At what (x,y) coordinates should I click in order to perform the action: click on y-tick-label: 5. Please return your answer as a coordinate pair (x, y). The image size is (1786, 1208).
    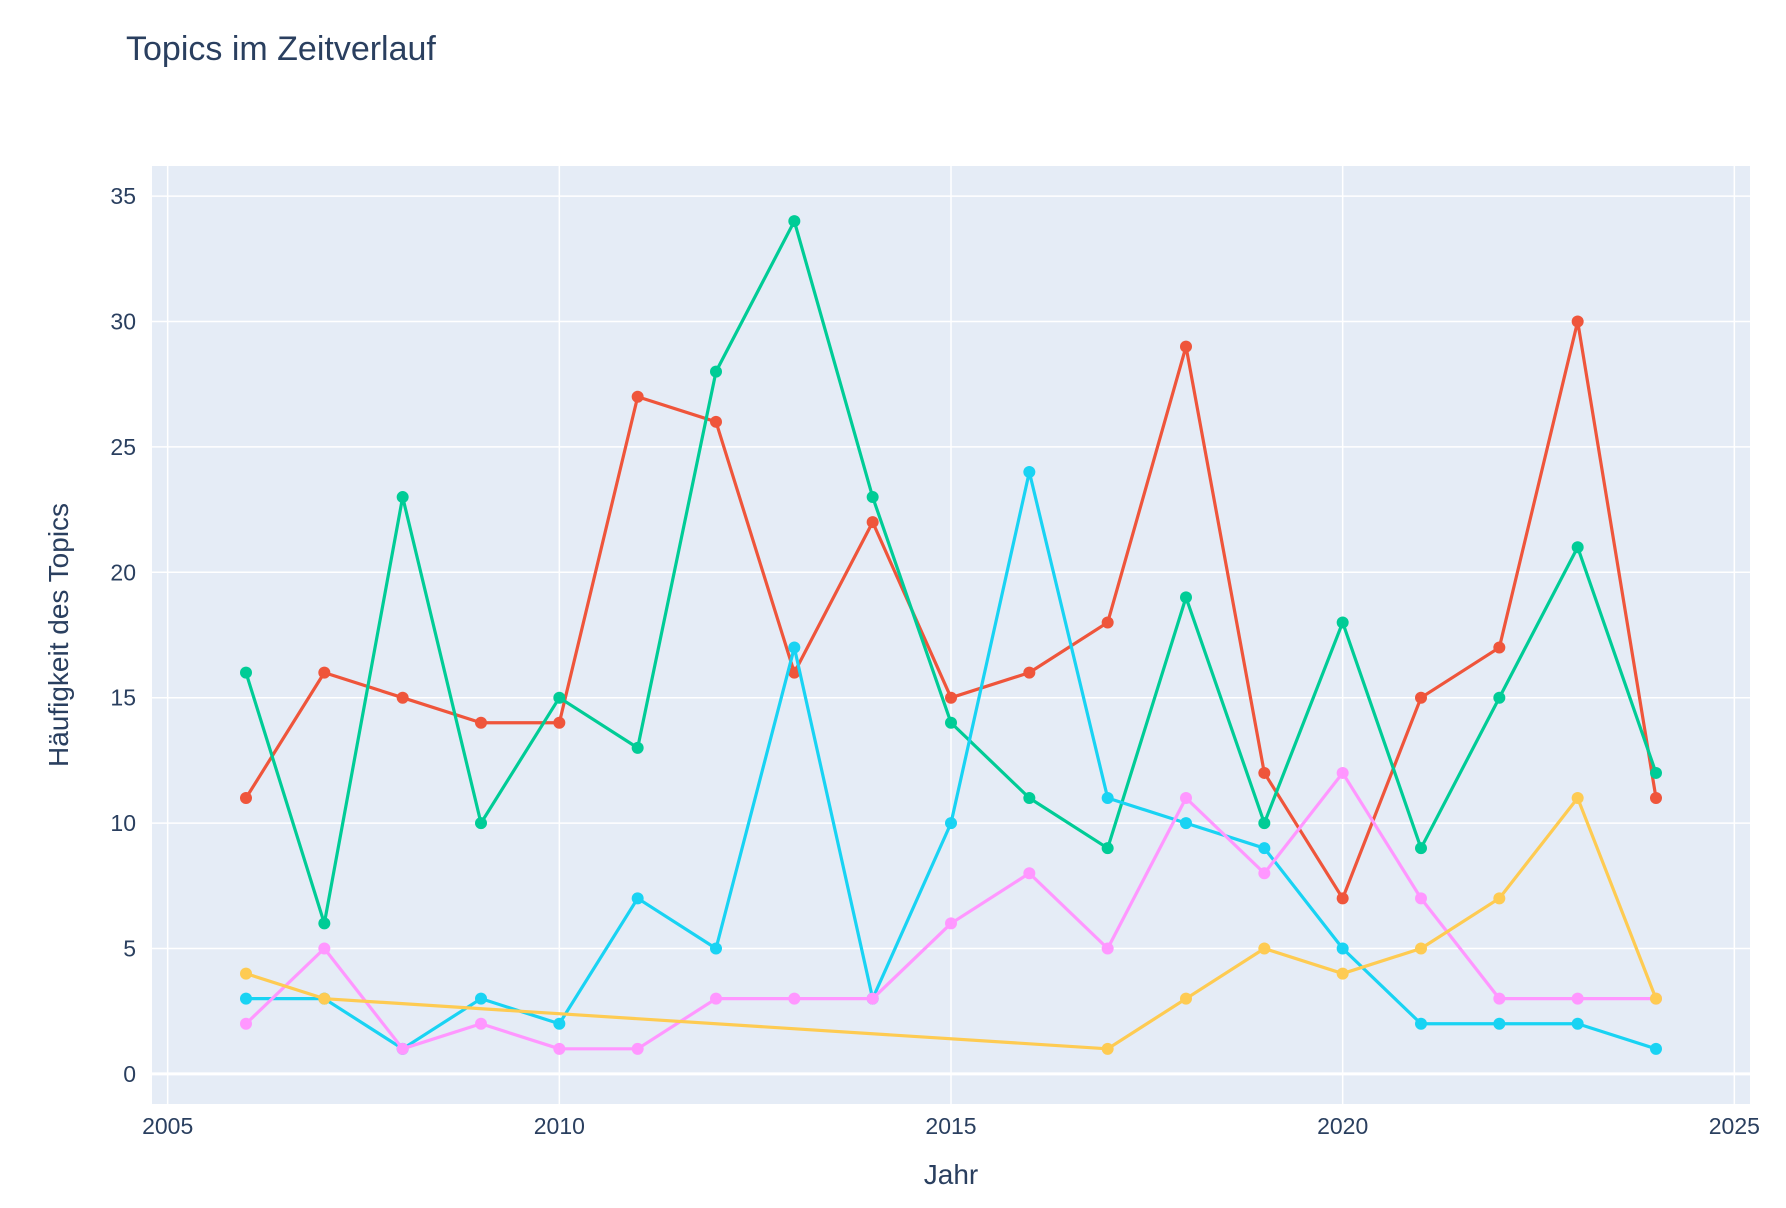
    Looking at the image, I should click on (129, 949).